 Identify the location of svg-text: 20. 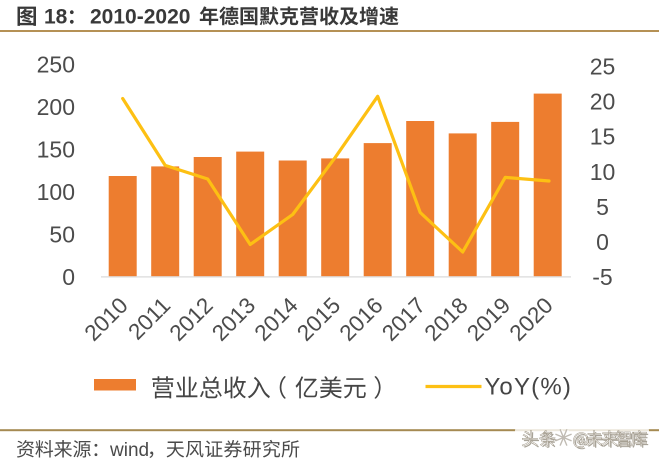
(603, 102).